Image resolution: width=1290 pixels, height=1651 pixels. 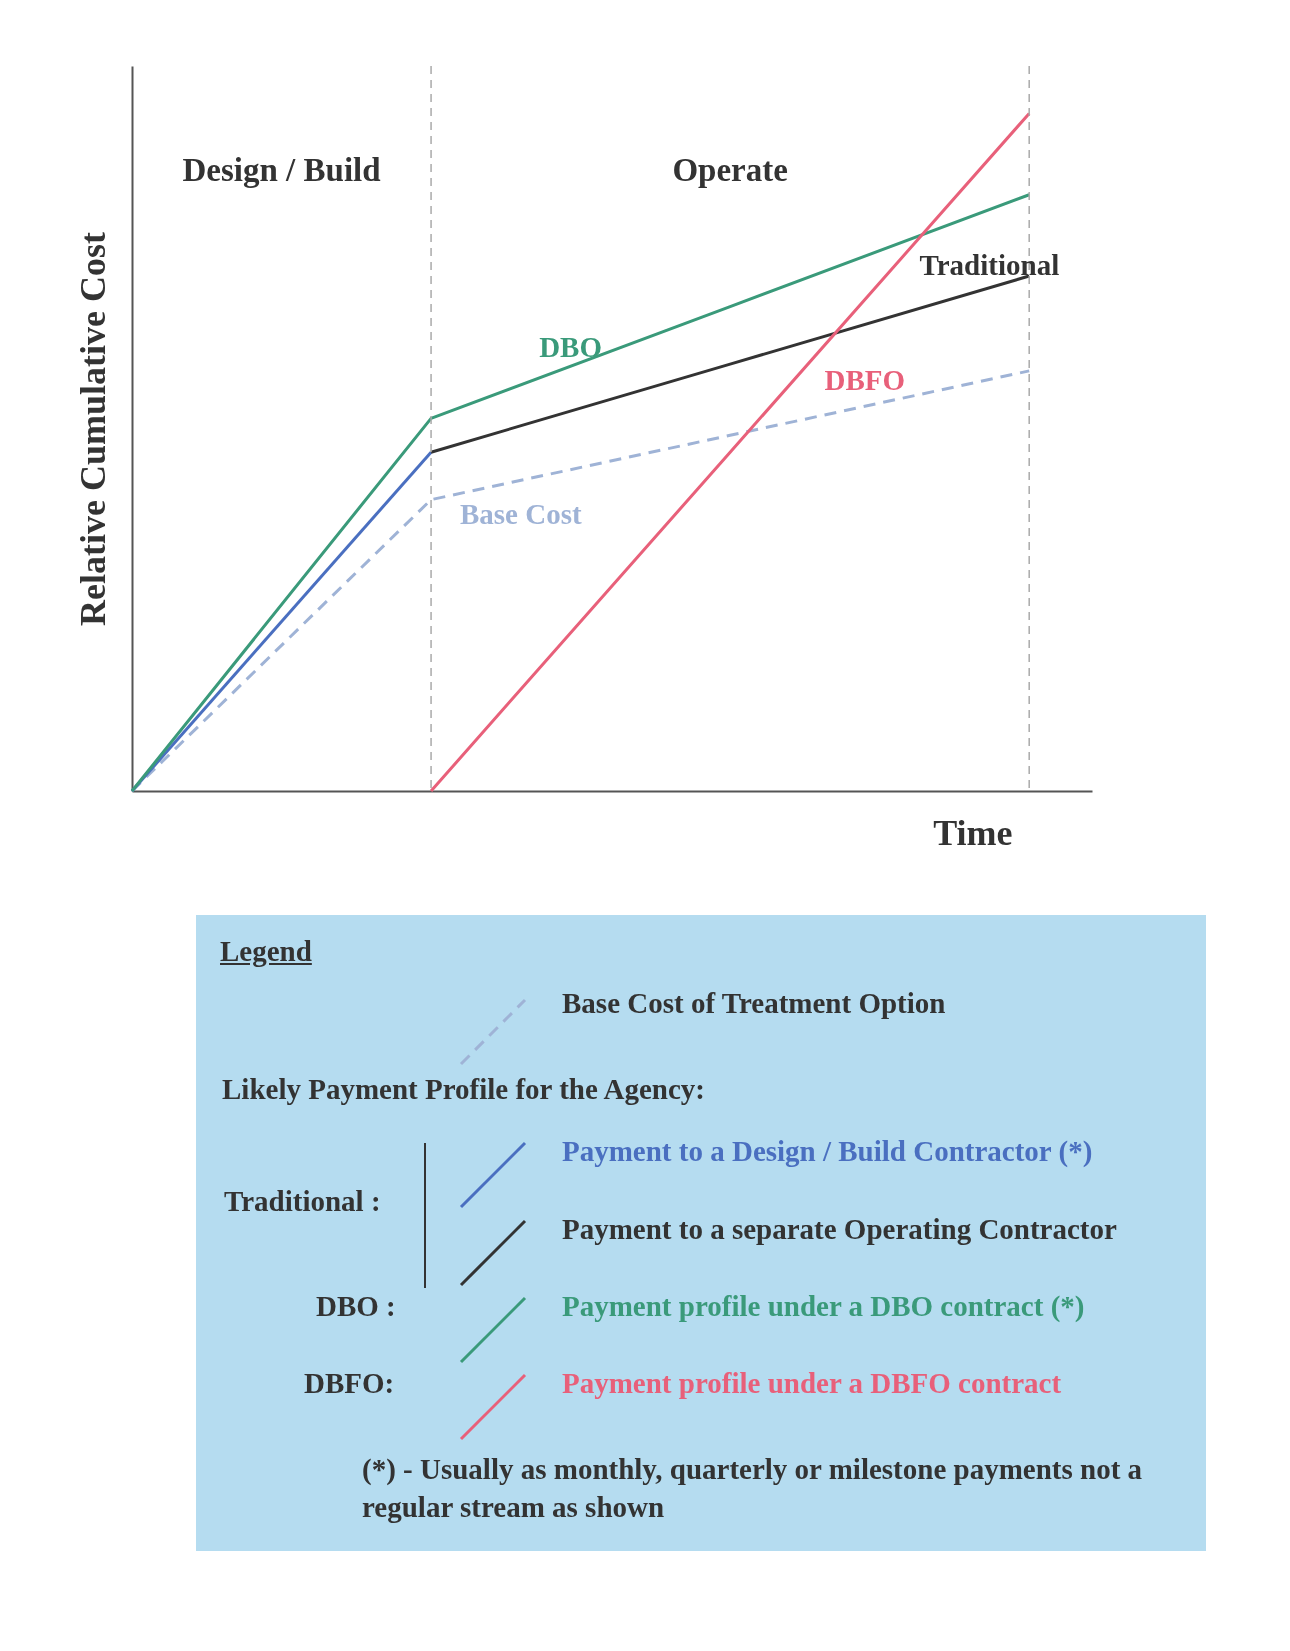 What do you see at coordinates (754, 1003) in the screenshot?
I see `text: Base Cost of Treatment Option` at bounding box center [754, 1003].